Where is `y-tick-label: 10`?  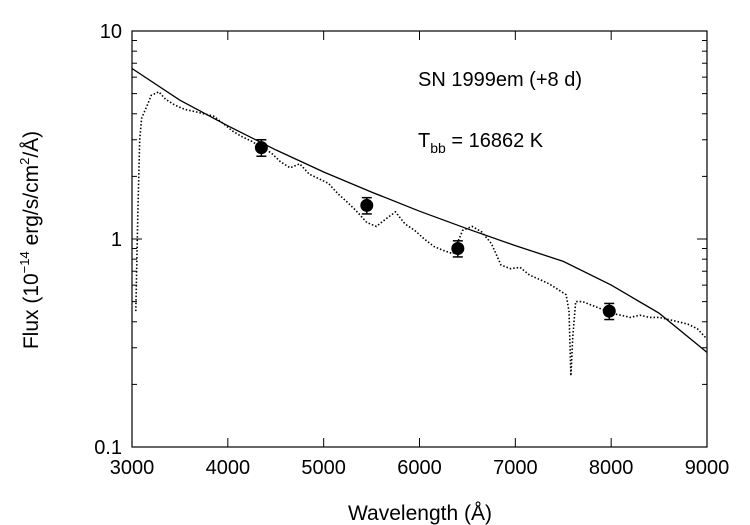
y-tick-label: 10 is located at coordinates (111, 32).